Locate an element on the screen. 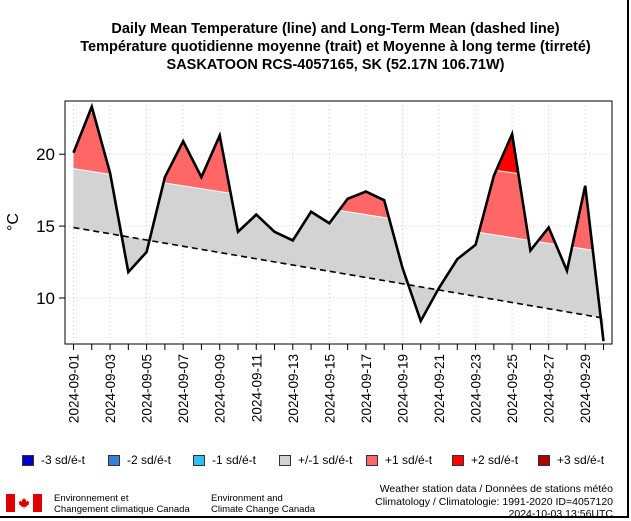  org-en-line2: Climate Change Canada is located at coordinates (263, 509).